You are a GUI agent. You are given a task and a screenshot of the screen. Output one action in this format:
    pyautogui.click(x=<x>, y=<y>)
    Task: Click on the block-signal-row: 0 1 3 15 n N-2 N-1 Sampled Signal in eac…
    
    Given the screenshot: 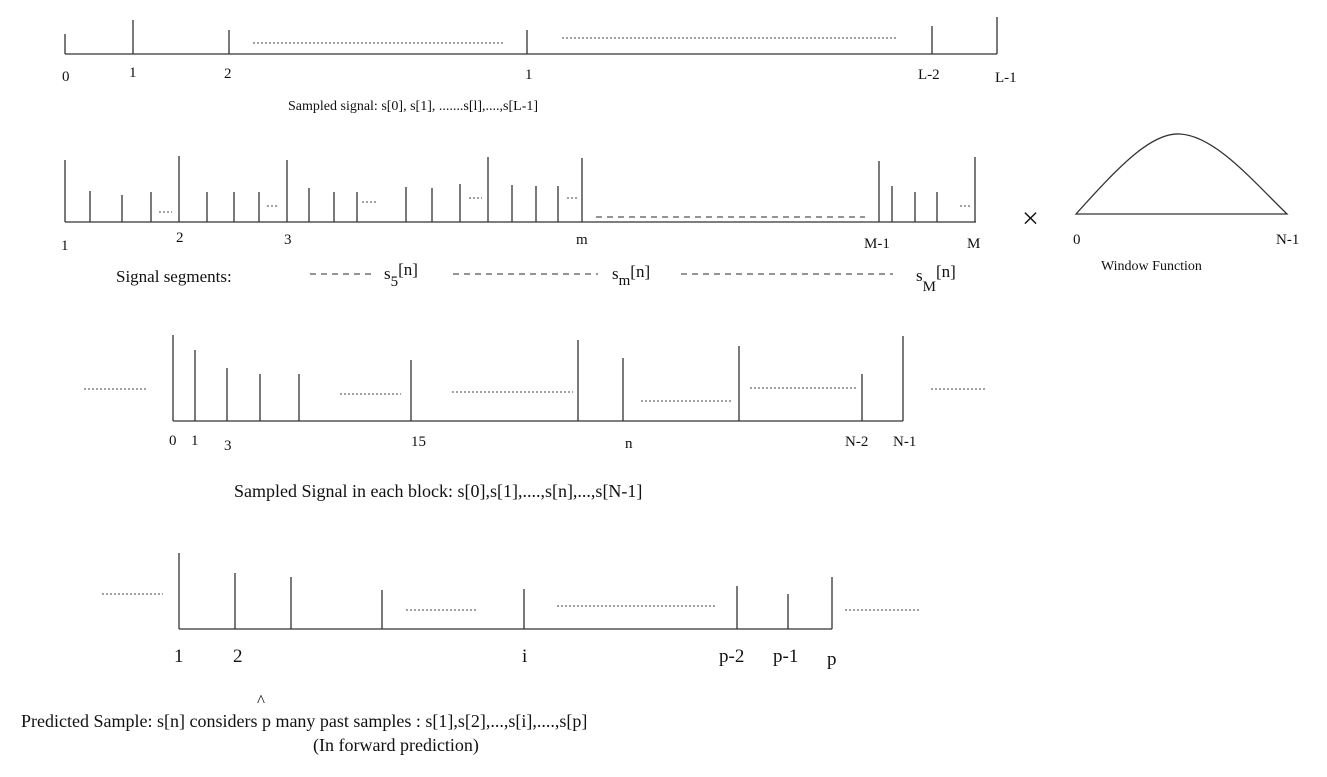 What is the action you would take?
    pyautogui.click(x=535, y=418)
    